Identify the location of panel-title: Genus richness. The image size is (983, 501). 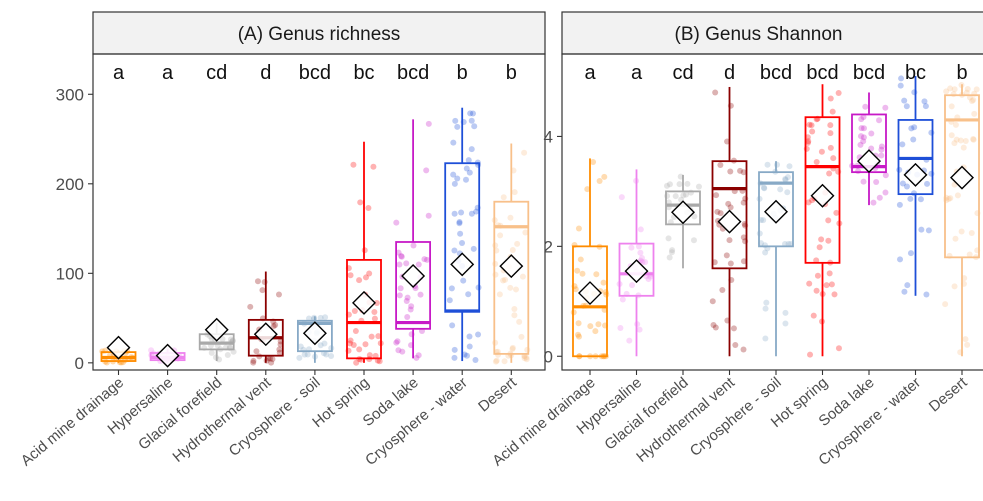
(334, 34).